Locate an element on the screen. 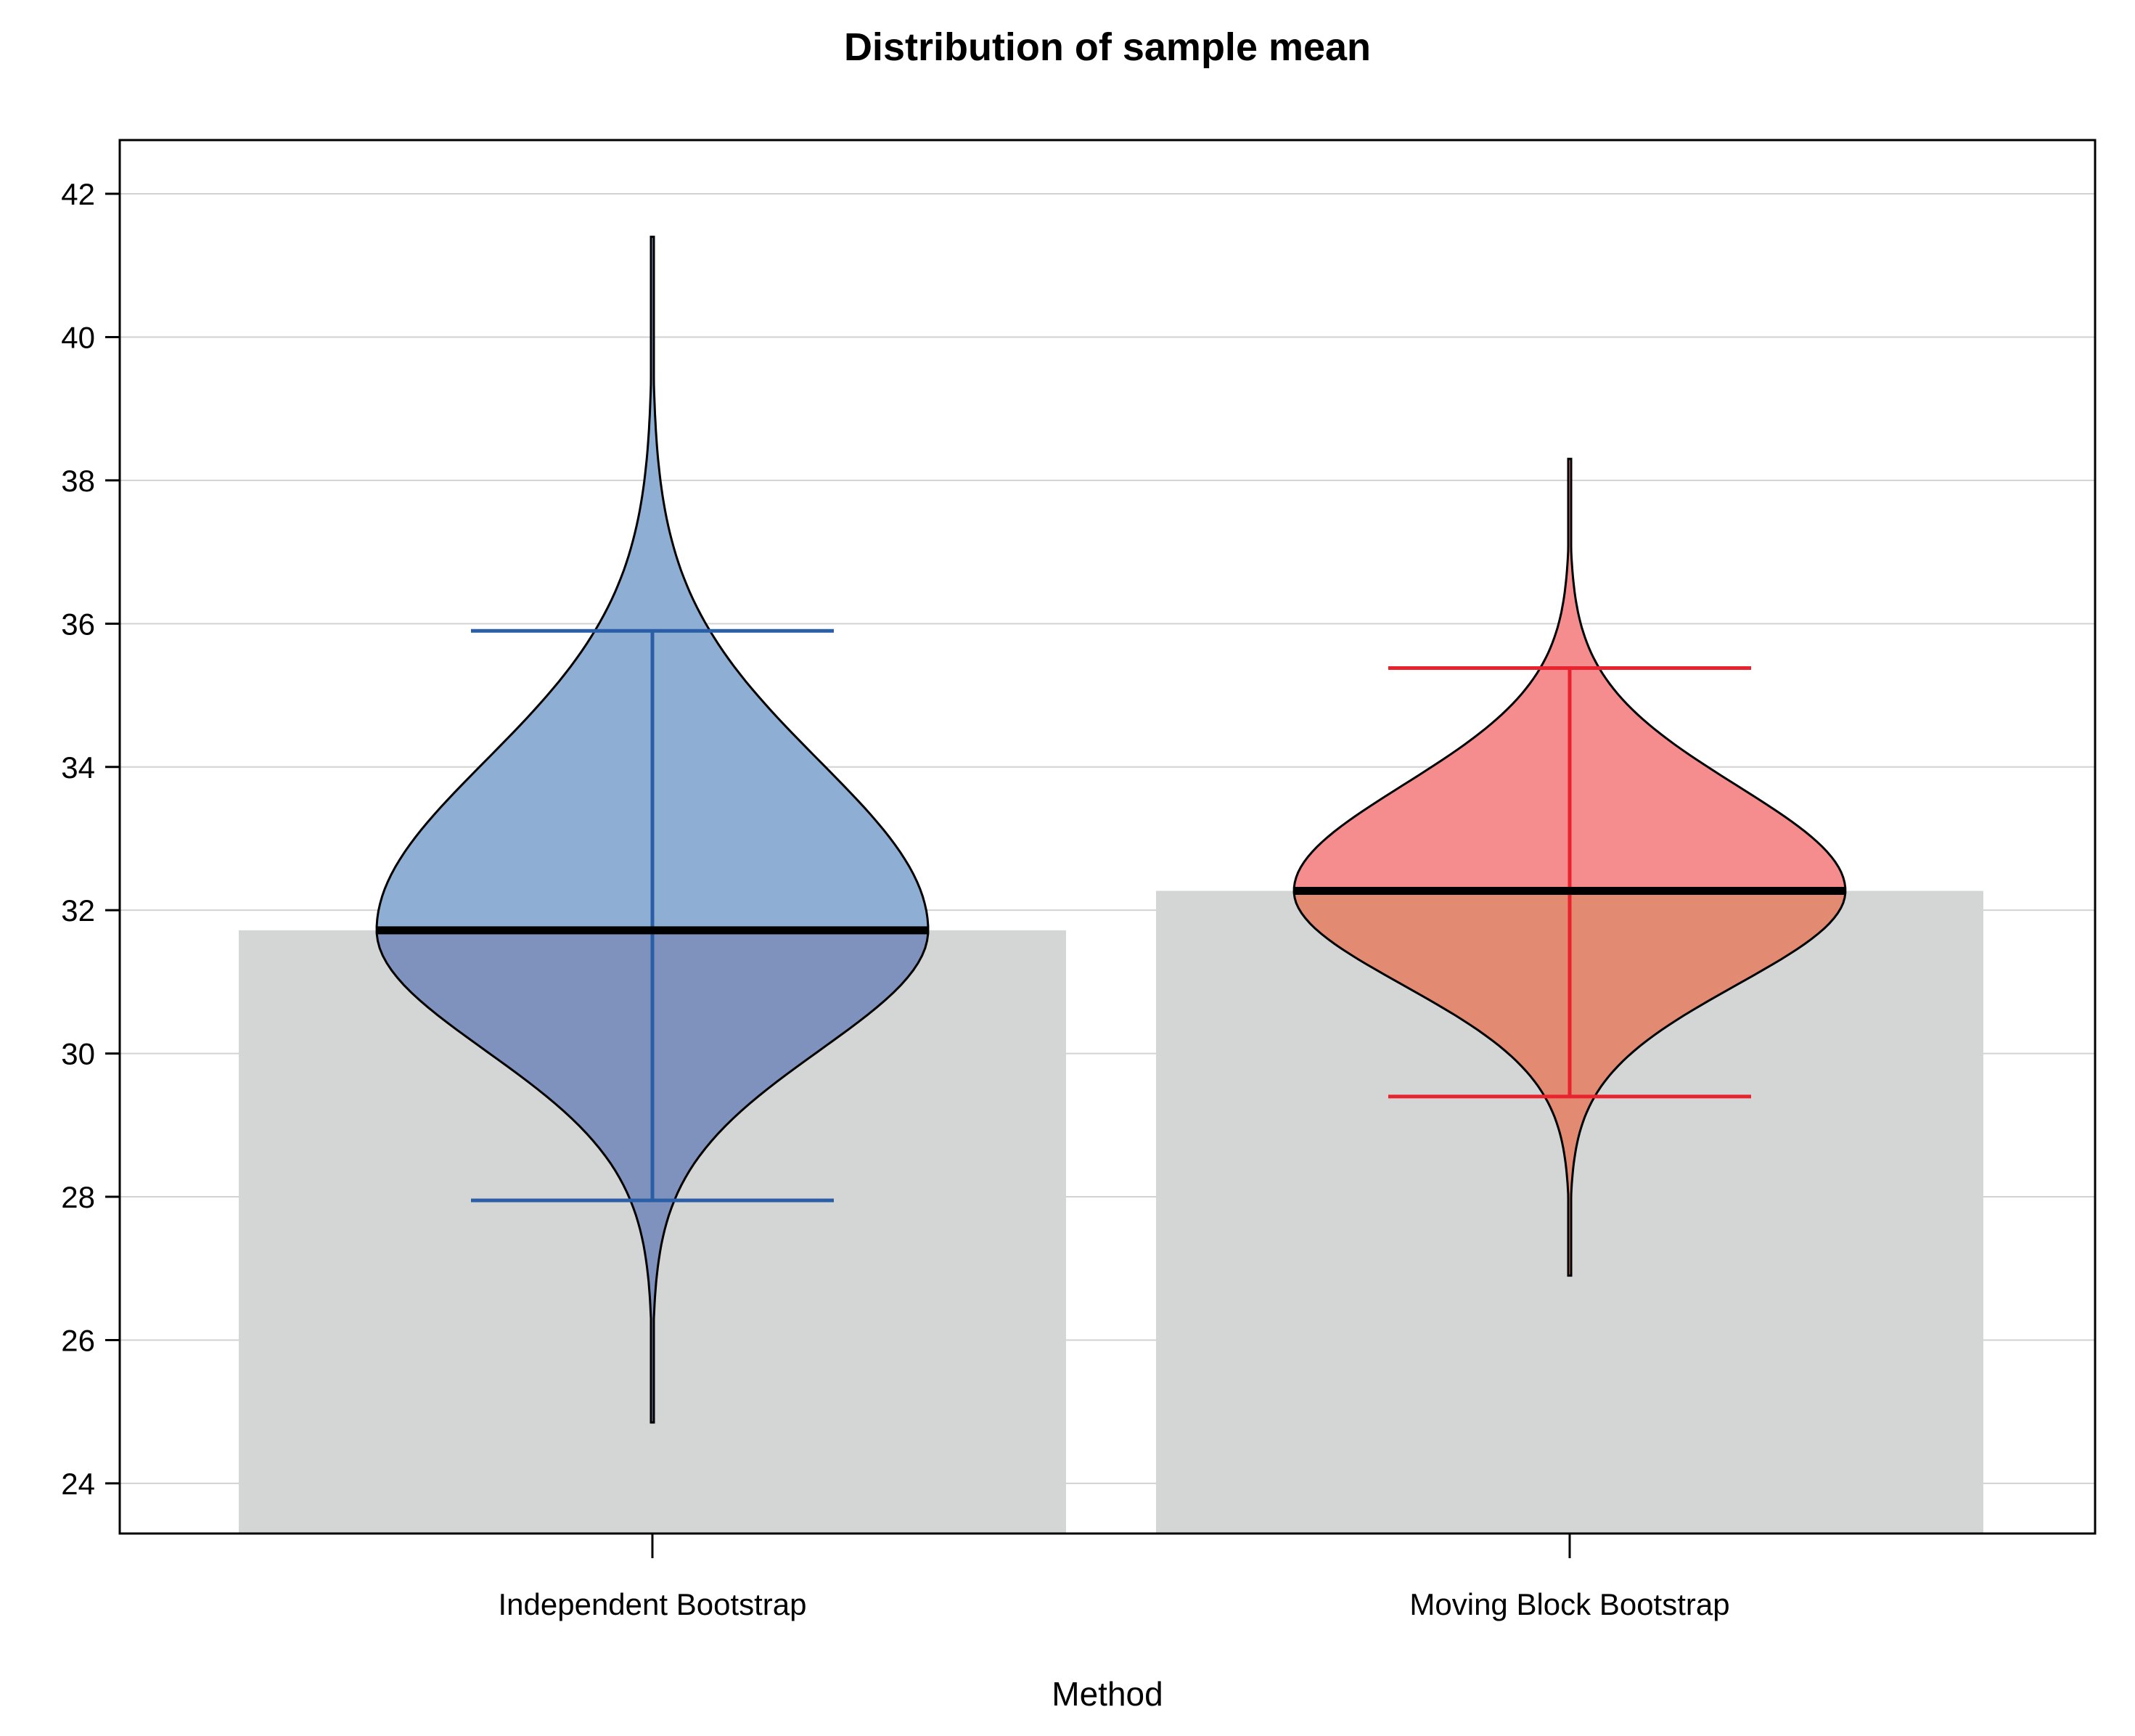 The height and width of the screenshot is (1736, 2135). y-tick-label: 24 is located at coordinates (78, 1484).